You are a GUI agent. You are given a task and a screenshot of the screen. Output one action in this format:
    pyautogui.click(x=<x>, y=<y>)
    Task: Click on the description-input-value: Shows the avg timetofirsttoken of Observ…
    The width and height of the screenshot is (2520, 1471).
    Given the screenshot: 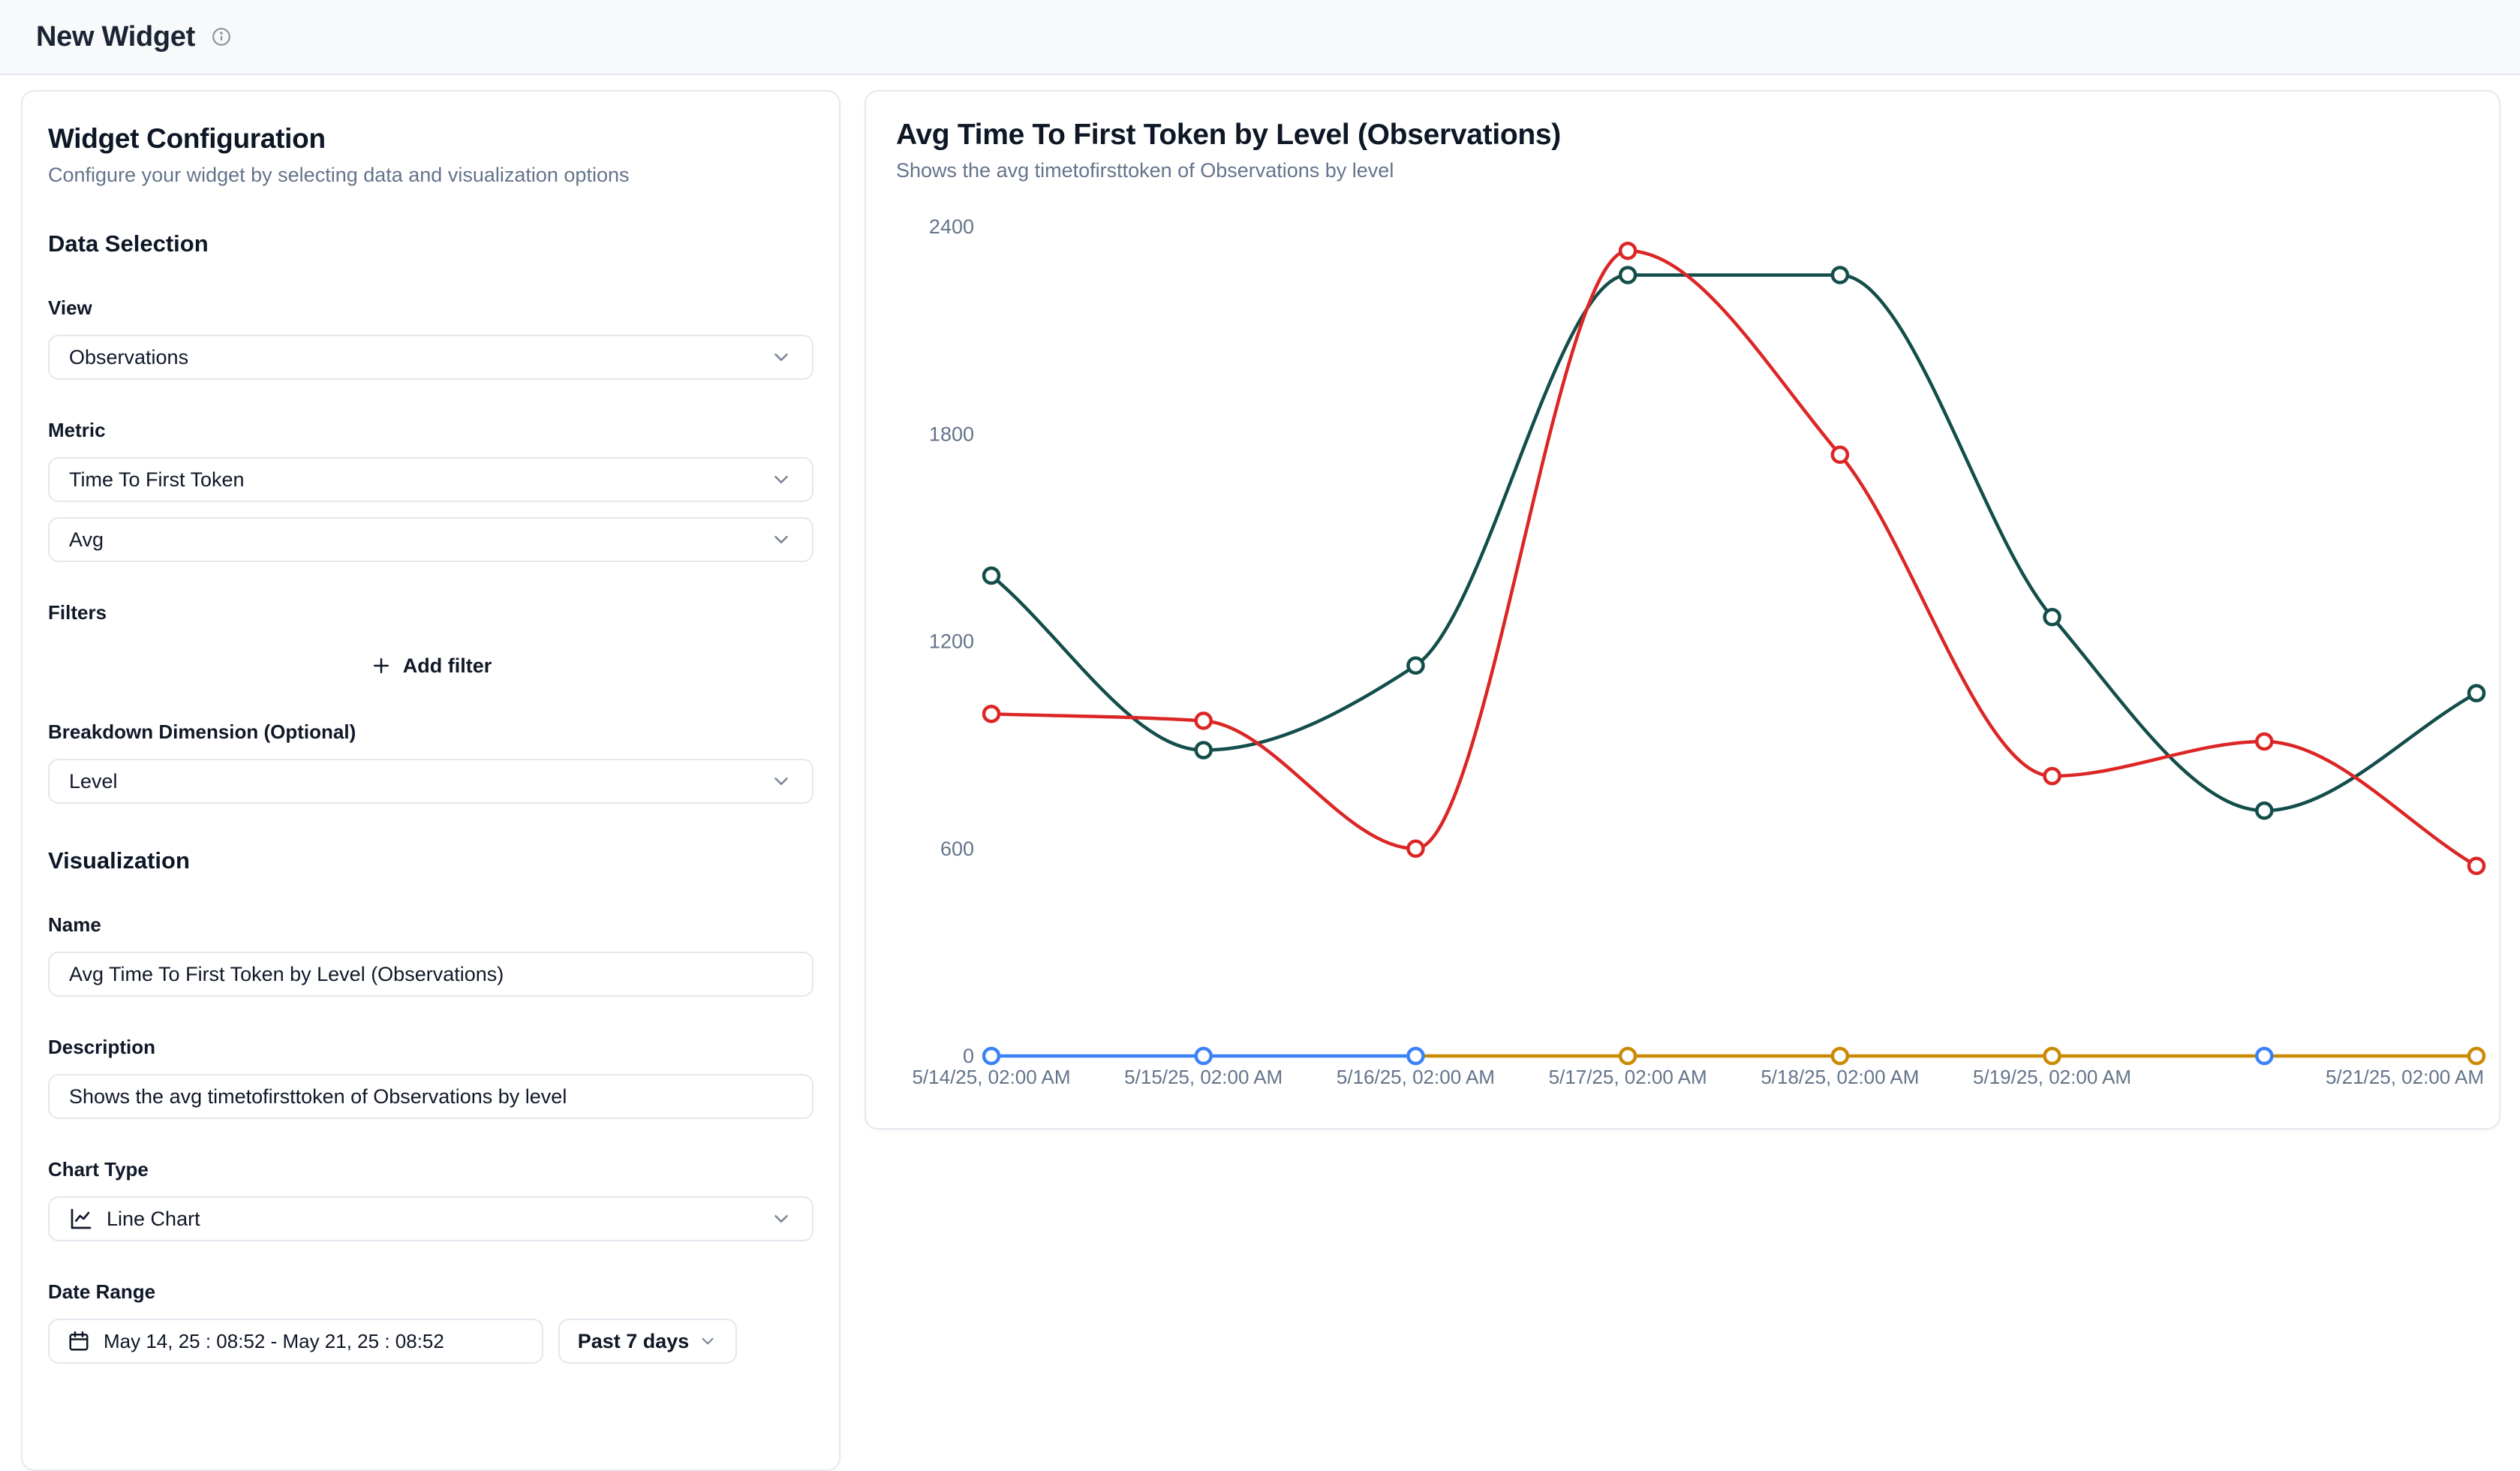 What is the action you would take?
    pyautogui.click(x=318, y=1096)
    